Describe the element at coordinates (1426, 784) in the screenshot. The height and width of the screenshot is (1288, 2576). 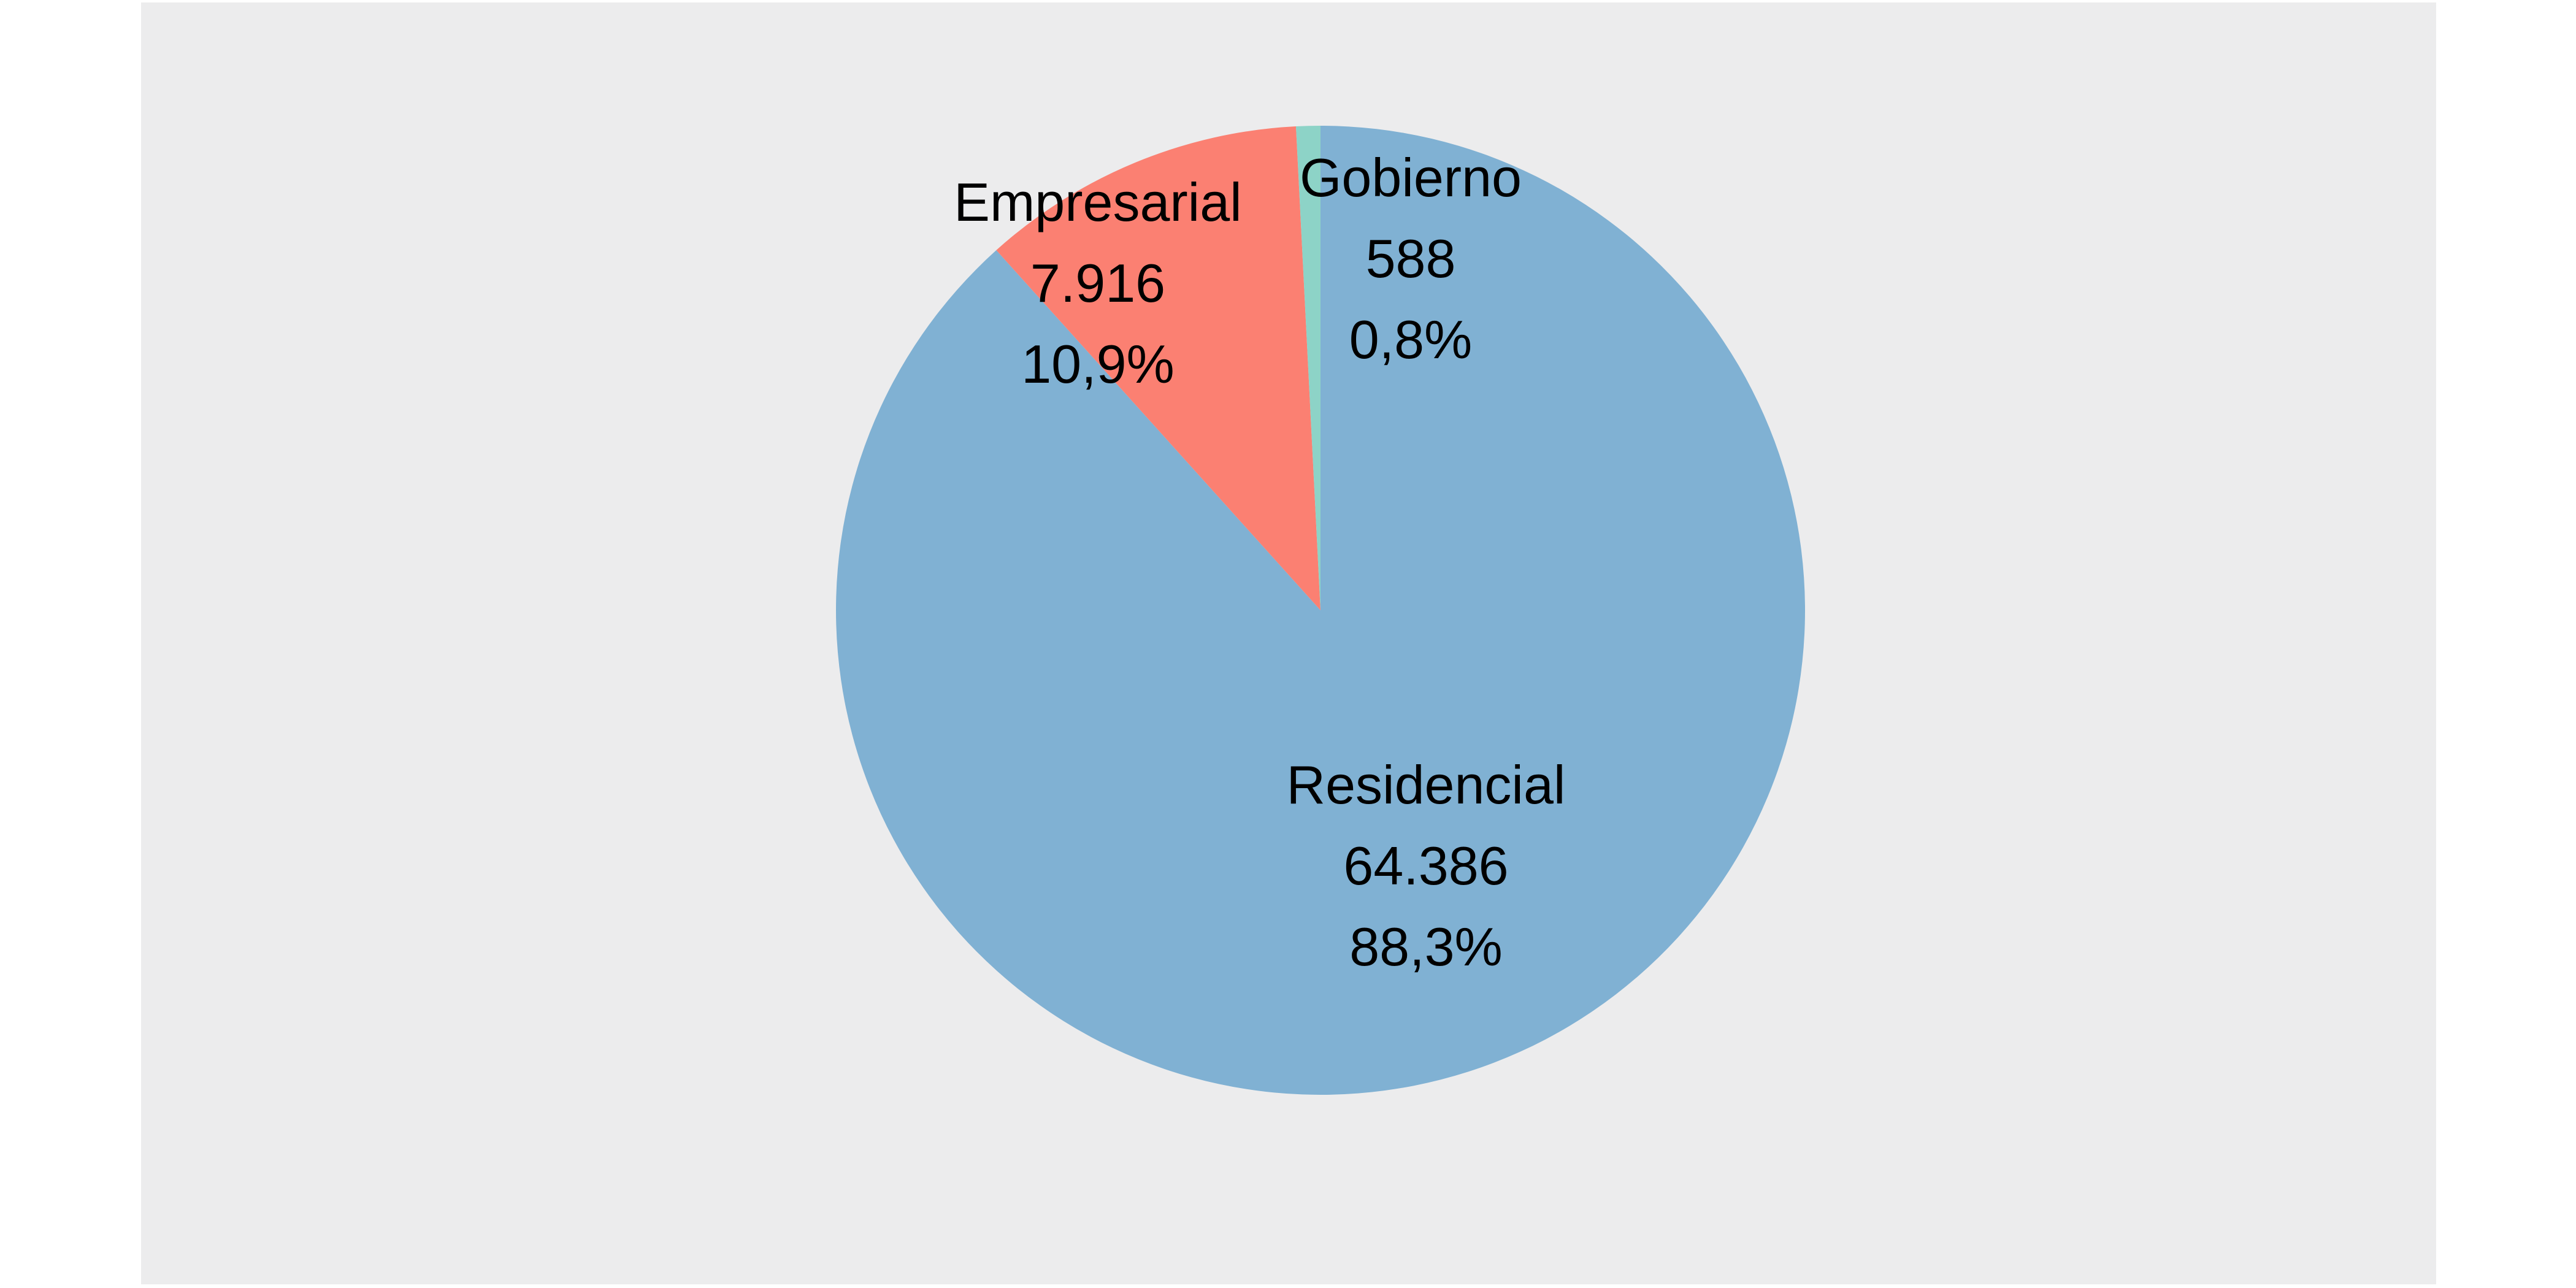
I see `slice-label-residencial: Residencial` at that location.